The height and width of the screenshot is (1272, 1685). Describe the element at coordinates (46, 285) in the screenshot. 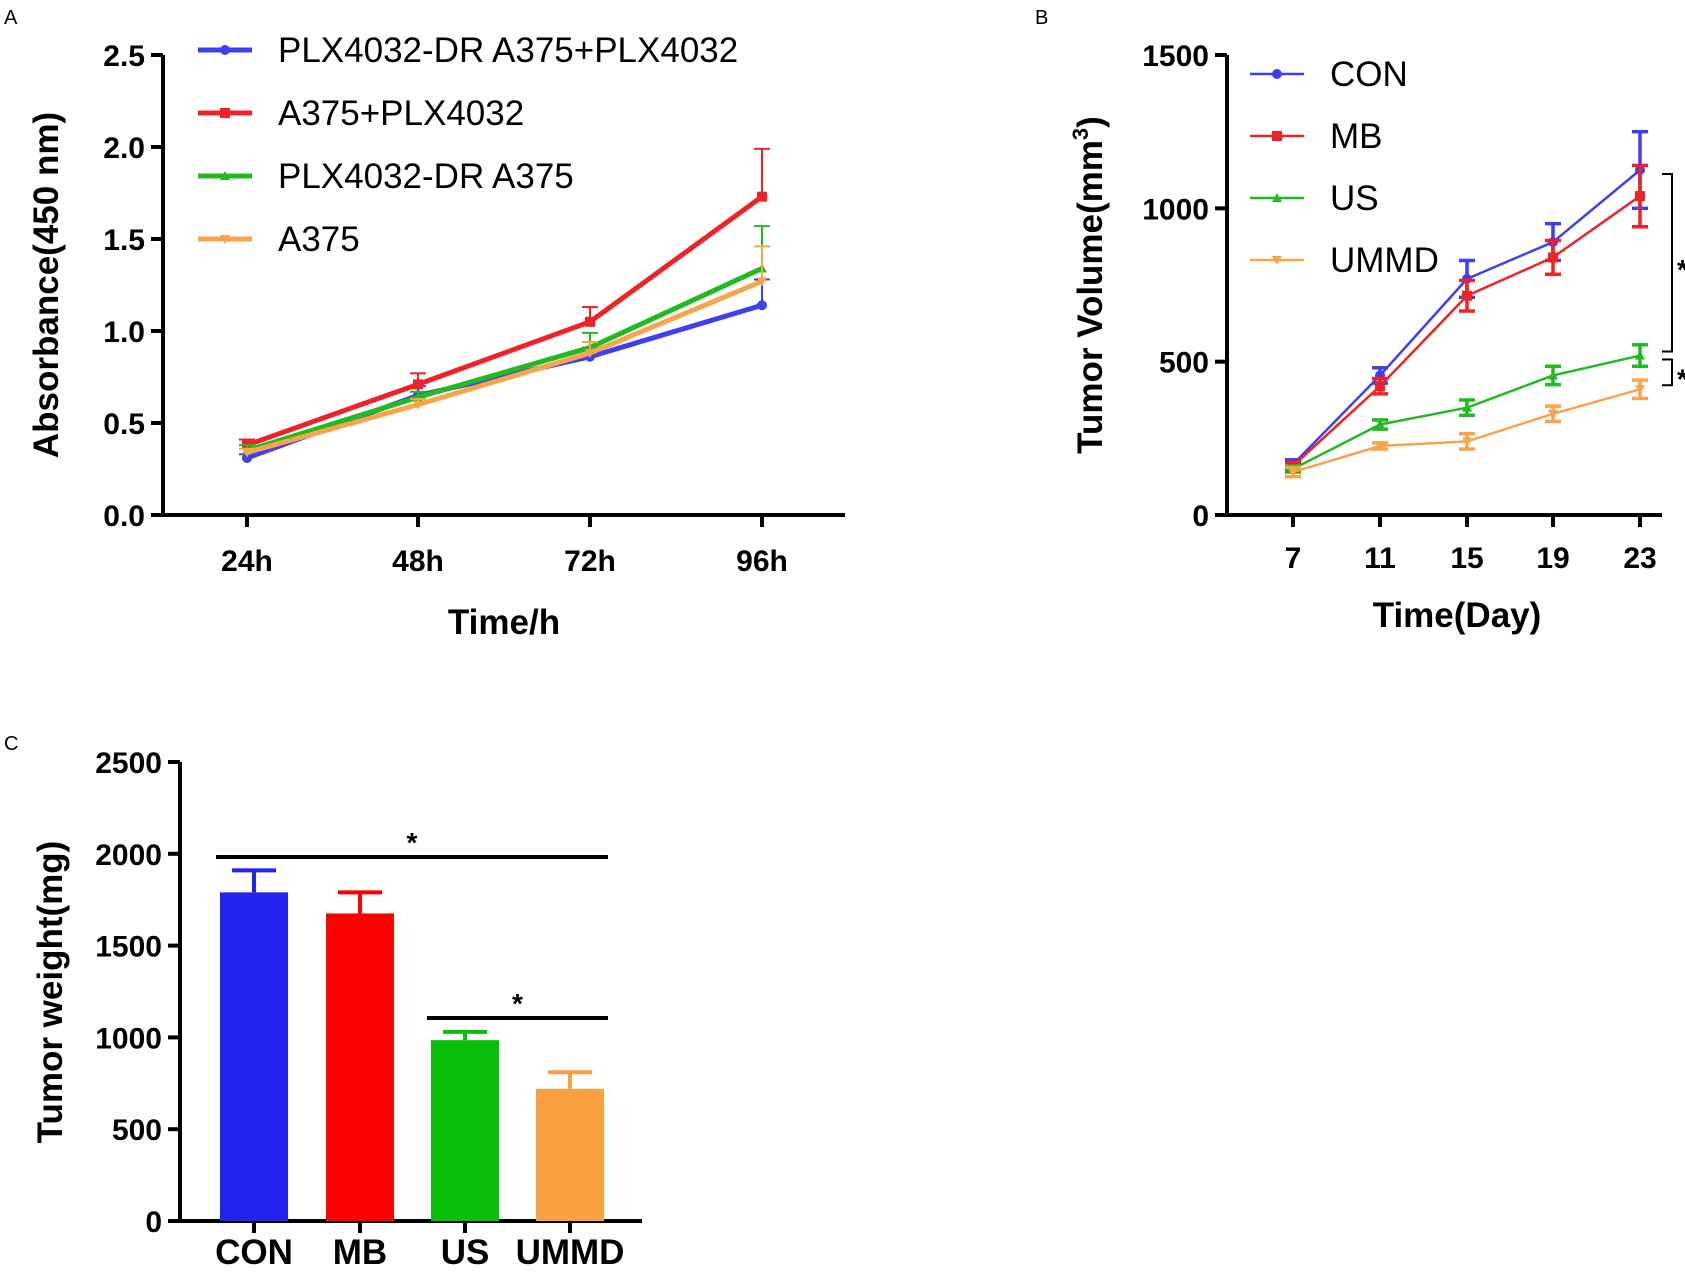

I see `panel-a-y-axis-title: Absorbance(450 nm)` at that location.